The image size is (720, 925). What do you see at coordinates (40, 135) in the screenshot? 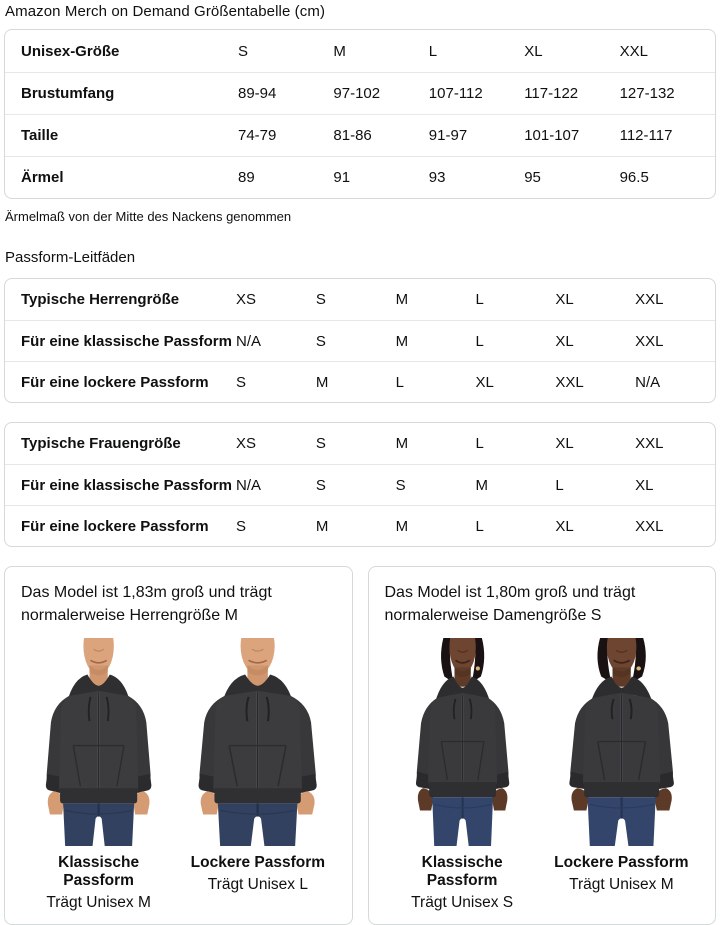
I see `row-label: Taille` at bounding box center [40, 135].